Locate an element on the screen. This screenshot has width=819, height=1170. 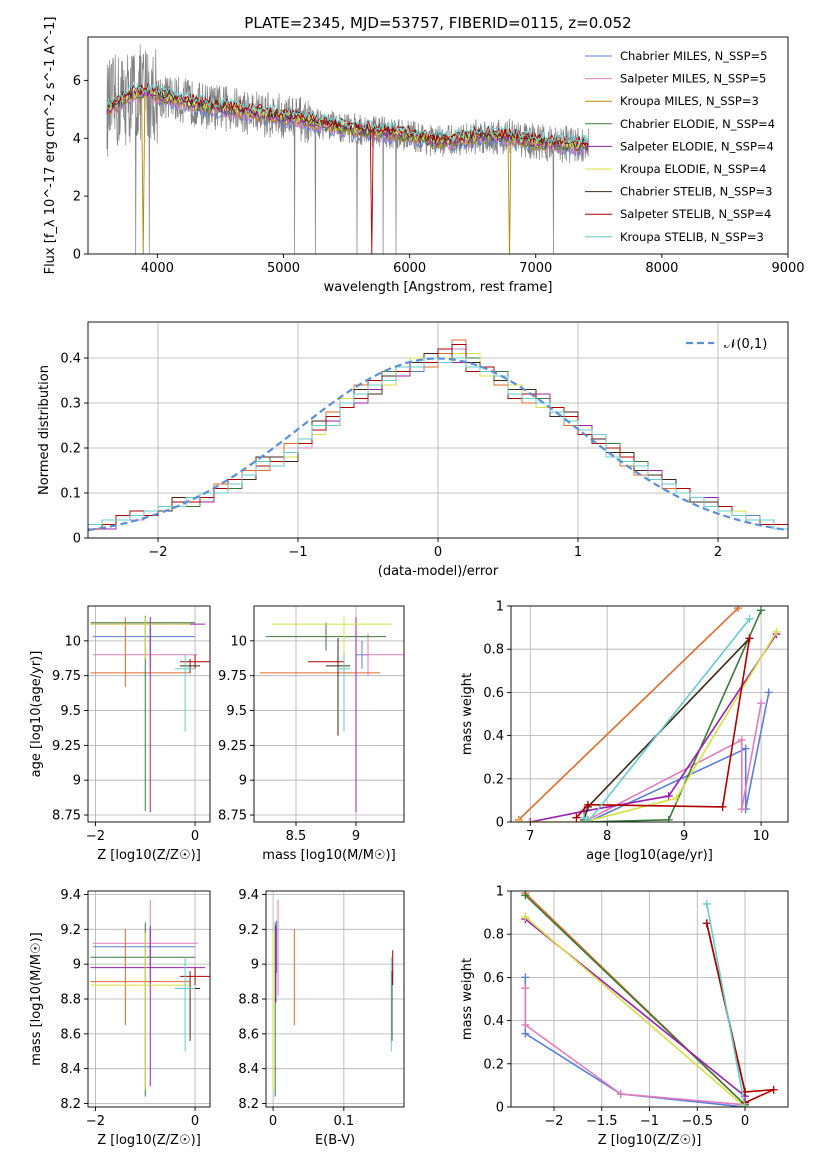
x-tick-label: 6000 is located at coordinates (409, 268).